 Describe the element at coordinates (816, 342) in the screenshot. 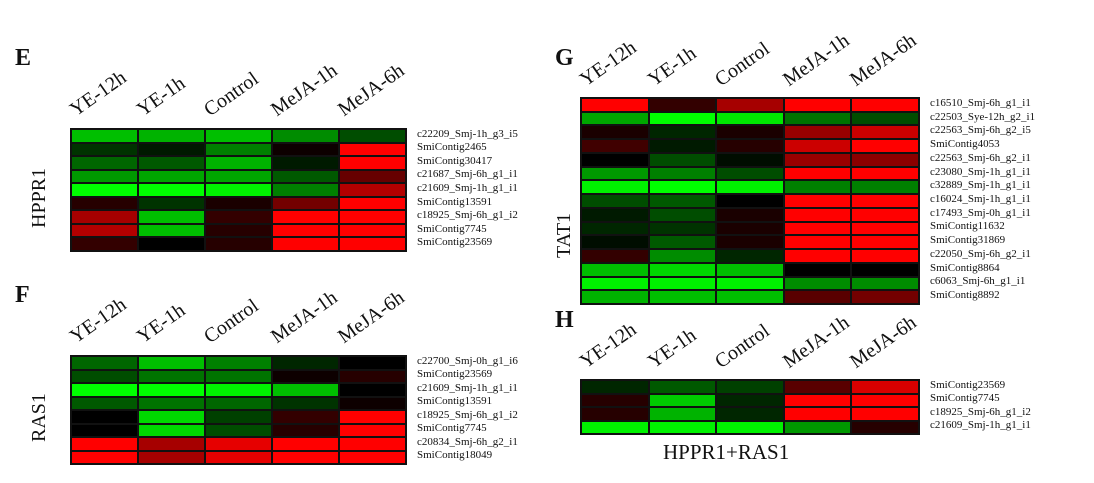

I see `column-label: MeJA-1h` at that location.